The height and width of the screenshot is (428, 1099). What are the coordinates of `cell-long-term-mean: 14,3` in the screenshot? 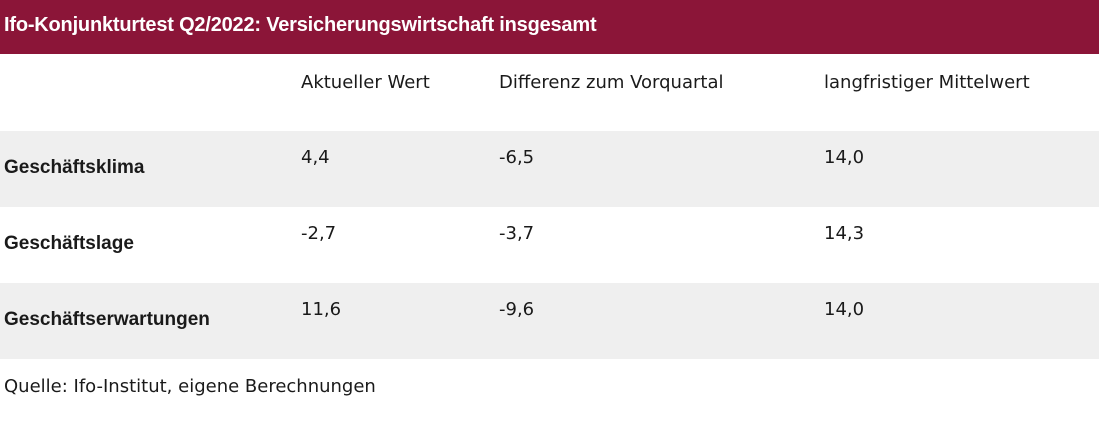 It's located at (844, 233).